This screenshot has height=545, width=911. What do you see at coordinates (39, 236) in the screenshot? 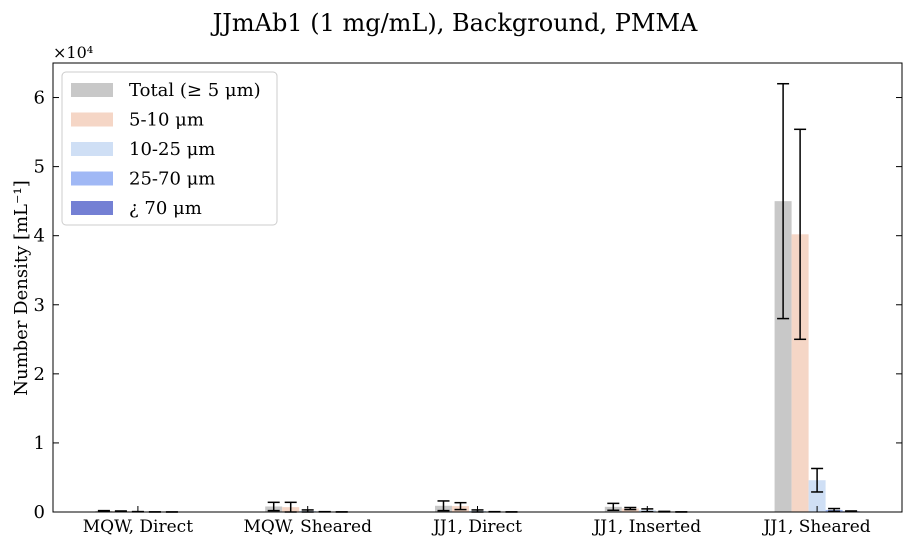
I see `y-tick-label: 4` at bounding box center [39, 236].